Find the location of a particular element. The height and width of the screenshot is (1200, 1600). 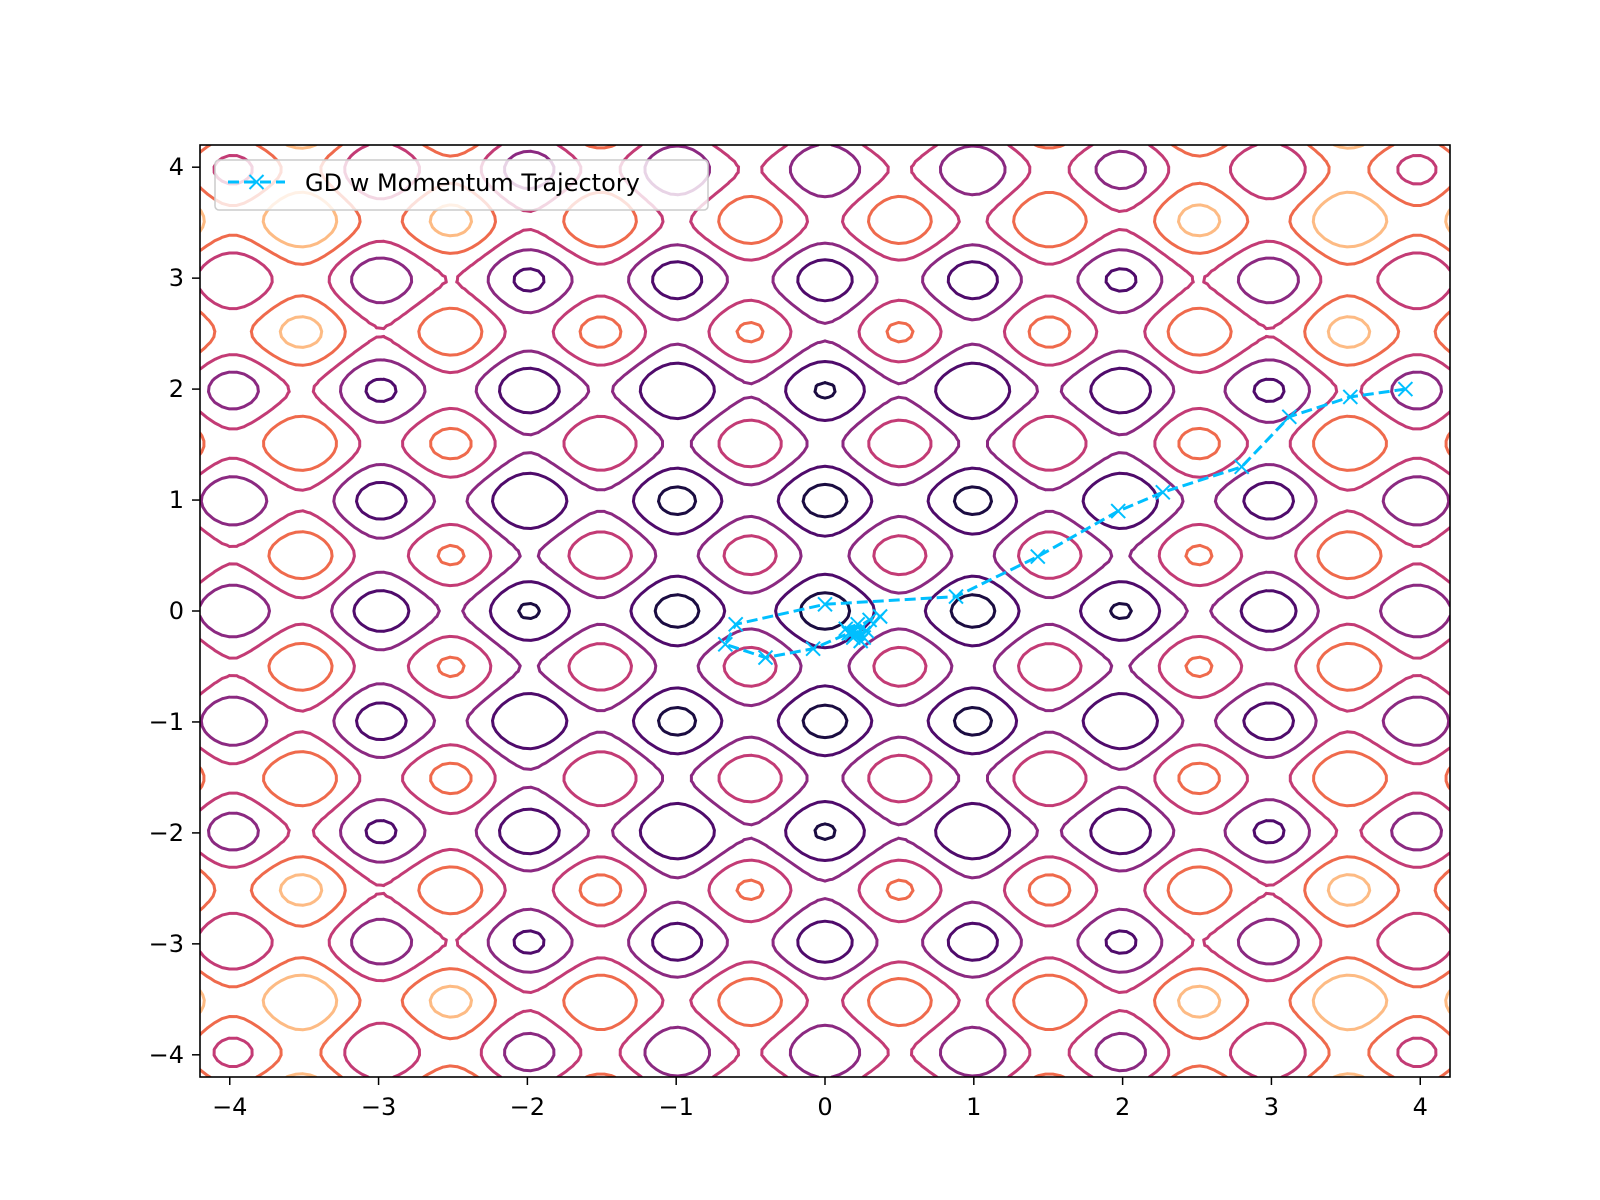

y-tick-label: 4 is located at coordinates (176, 167).